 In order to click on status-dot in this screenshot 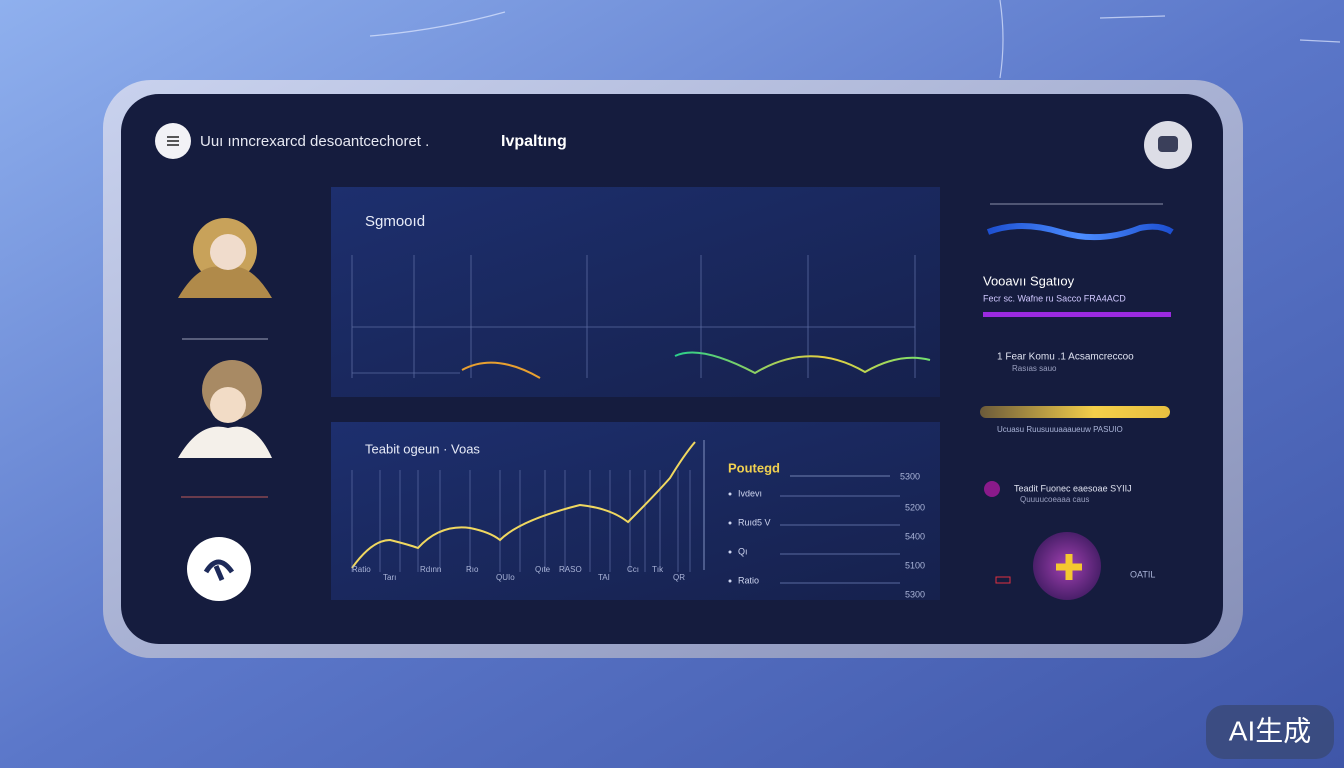, I will do `click(992, 489)`.